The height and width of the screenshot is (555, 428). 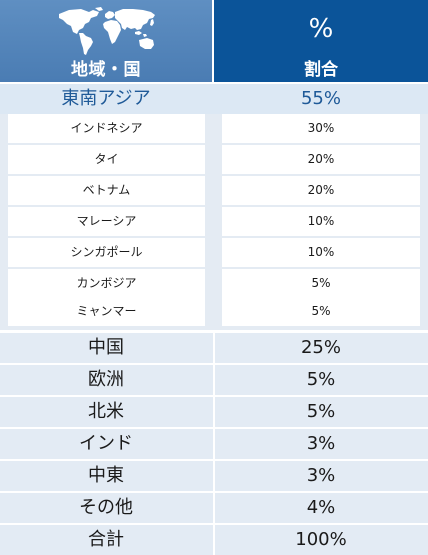 What do you see at coordinates (214, 283) in the screenshot?
I see `sub-row: カンボジア 5%` at bounding box center [214, 283].